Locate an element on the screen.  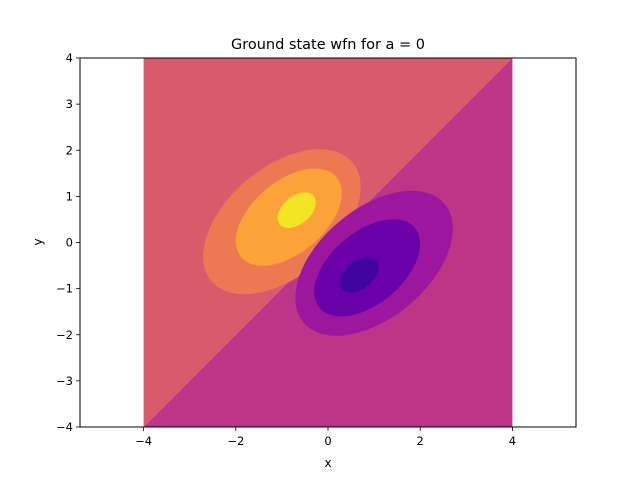
y-tick-label: 1 is located at coordinates (69, 196).